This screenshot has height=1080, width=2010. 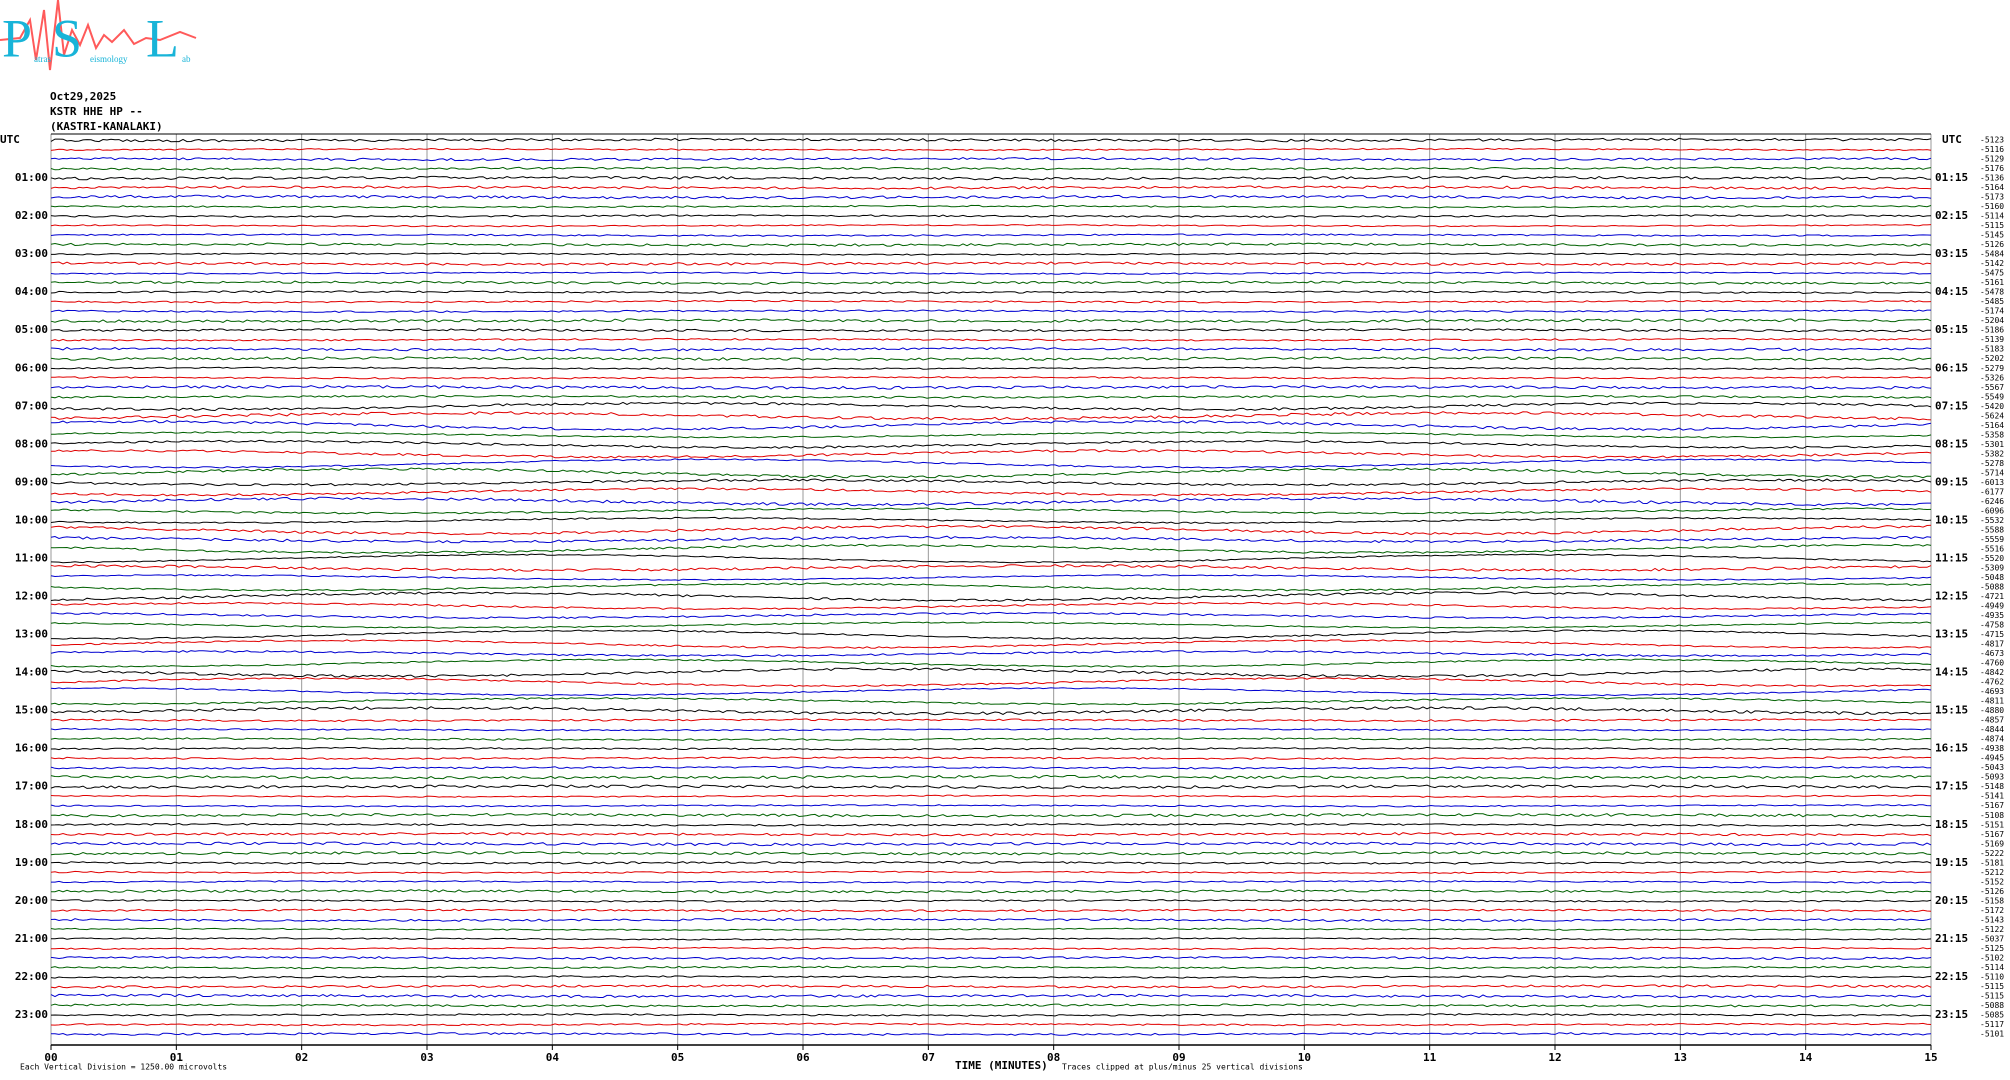 I want to click on left-hour-label: 09:00, so click(x=31, y=481).